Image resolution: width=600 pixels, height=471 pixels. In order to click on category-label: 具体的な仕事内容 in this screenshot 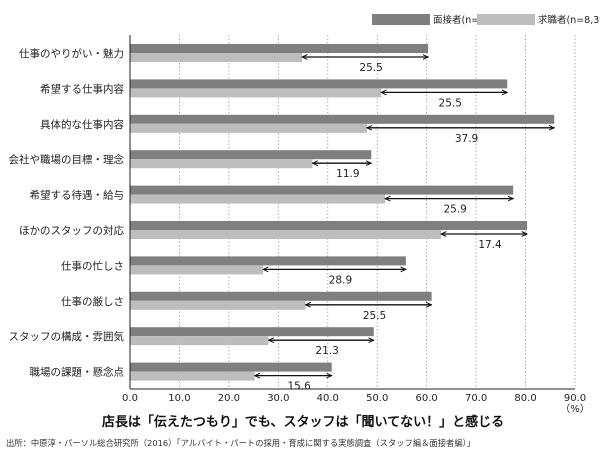, I will do `click(82, 124)`.